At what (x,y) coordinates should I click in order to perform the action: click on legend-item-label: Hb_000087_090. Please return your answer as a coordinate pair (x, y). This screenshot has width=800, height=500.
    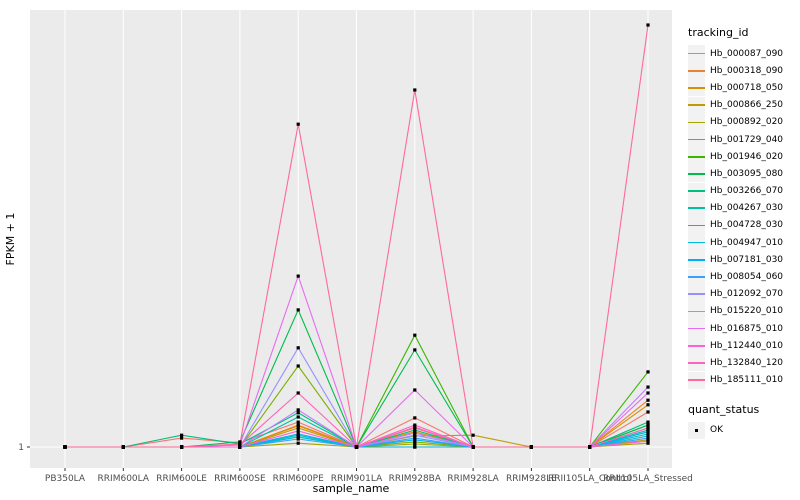
    Looking at the image, I should click on (747, 53).